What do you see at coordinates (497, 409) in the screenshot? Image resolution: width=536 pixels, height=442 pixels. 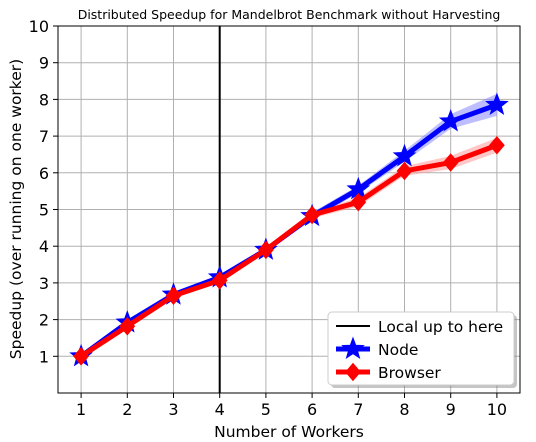 I see `x-tick-label: 10` at bounding box center [497, 409].